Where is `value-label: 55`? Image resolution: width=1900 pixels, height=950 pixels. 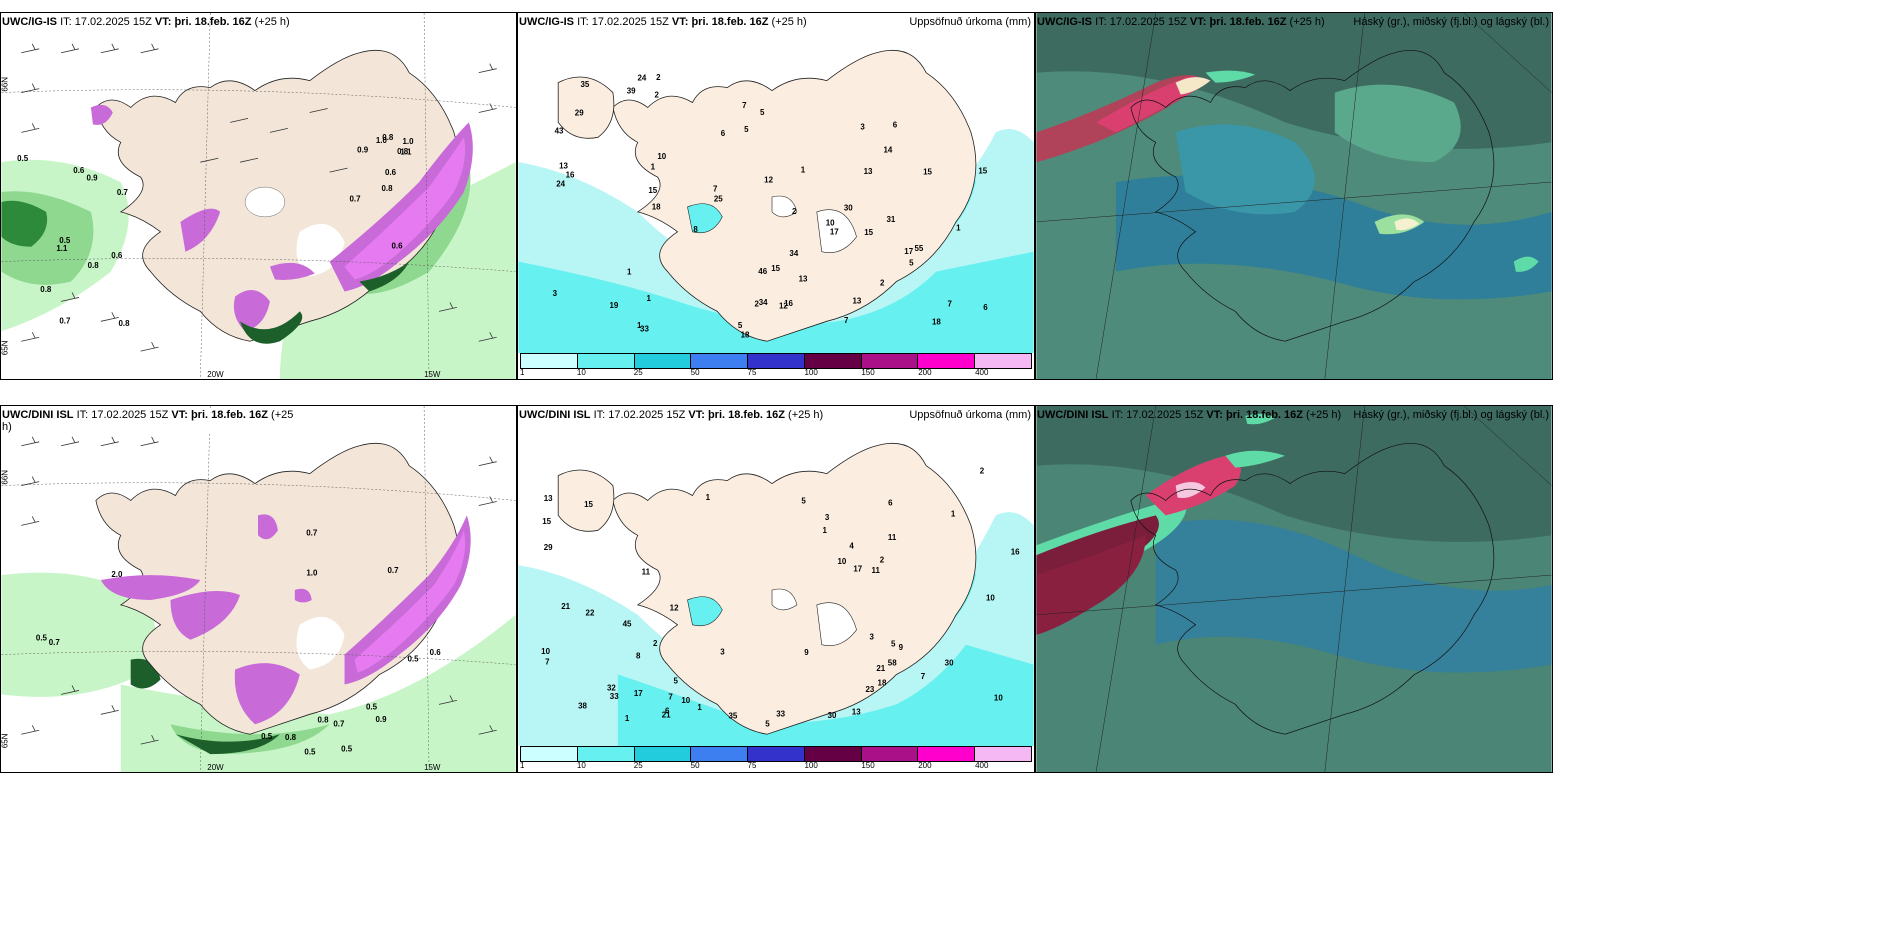
value-label: 55 is located at coordinates (918, 248).